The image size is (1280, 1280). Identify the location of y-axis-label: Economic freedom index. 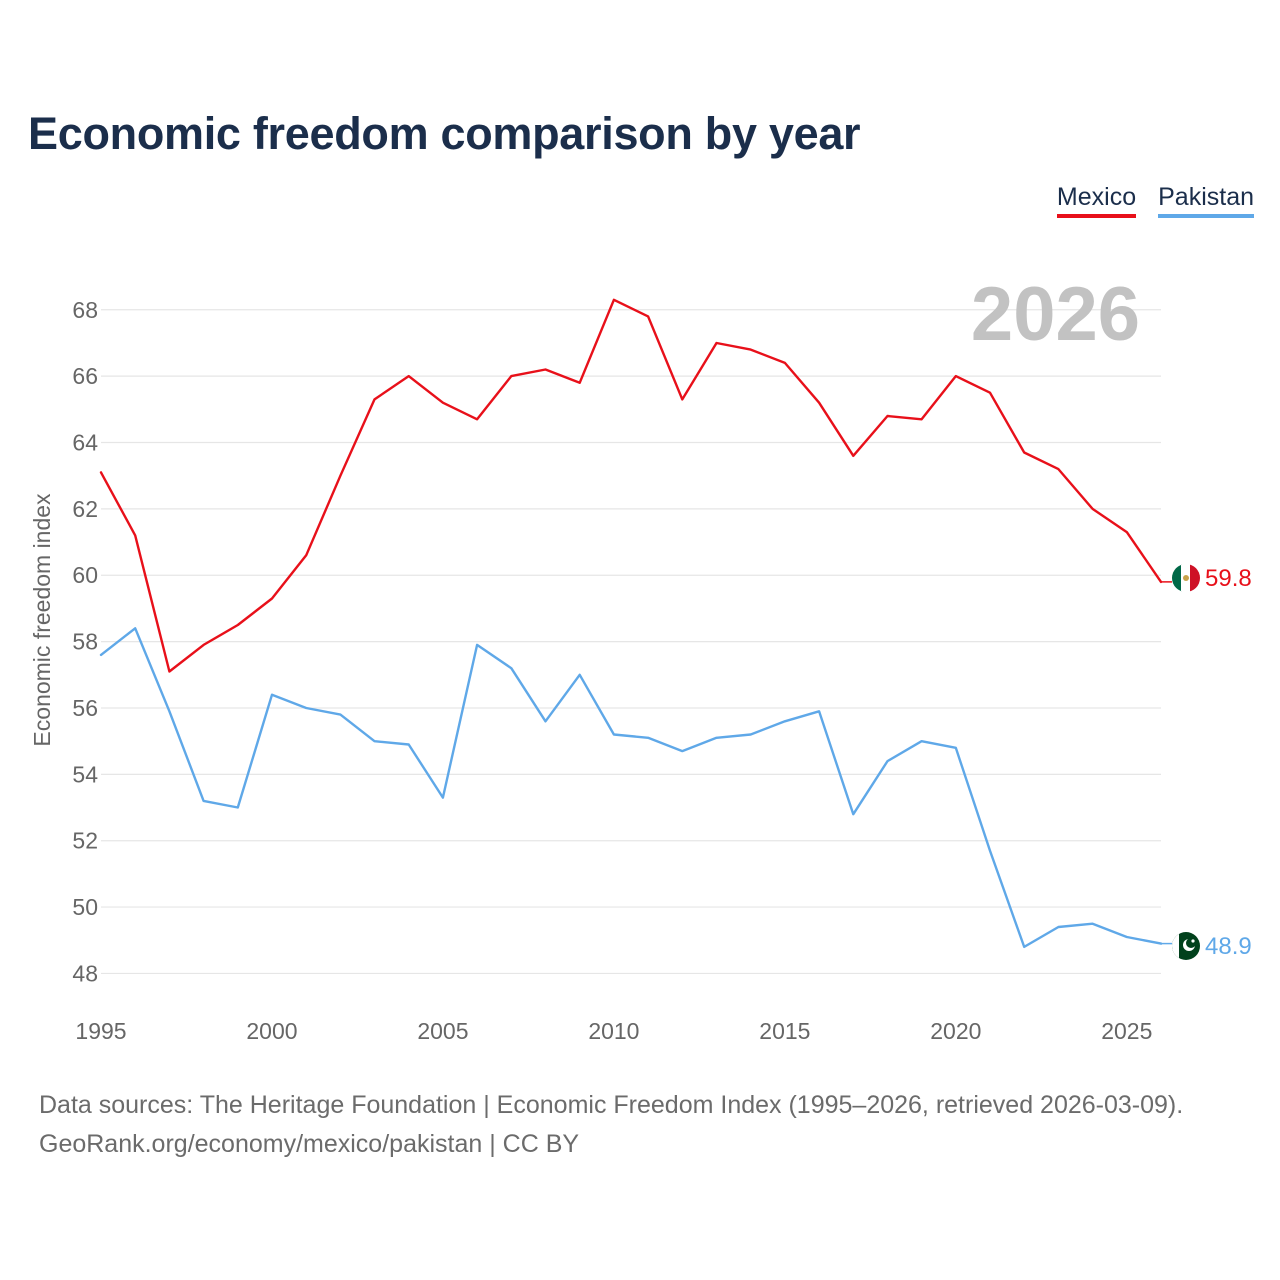
(42, 620).